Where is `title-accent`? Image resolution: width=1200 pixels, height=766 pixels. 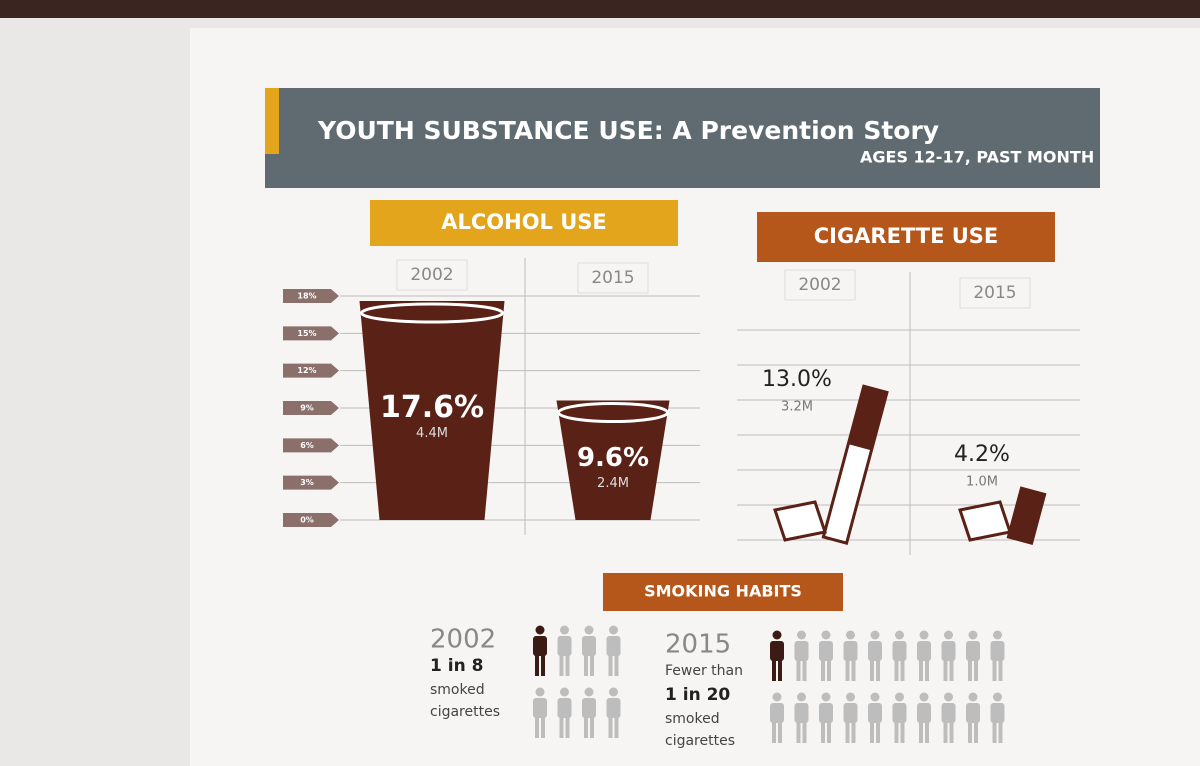
title-accent is located at coordinates (272, 121).